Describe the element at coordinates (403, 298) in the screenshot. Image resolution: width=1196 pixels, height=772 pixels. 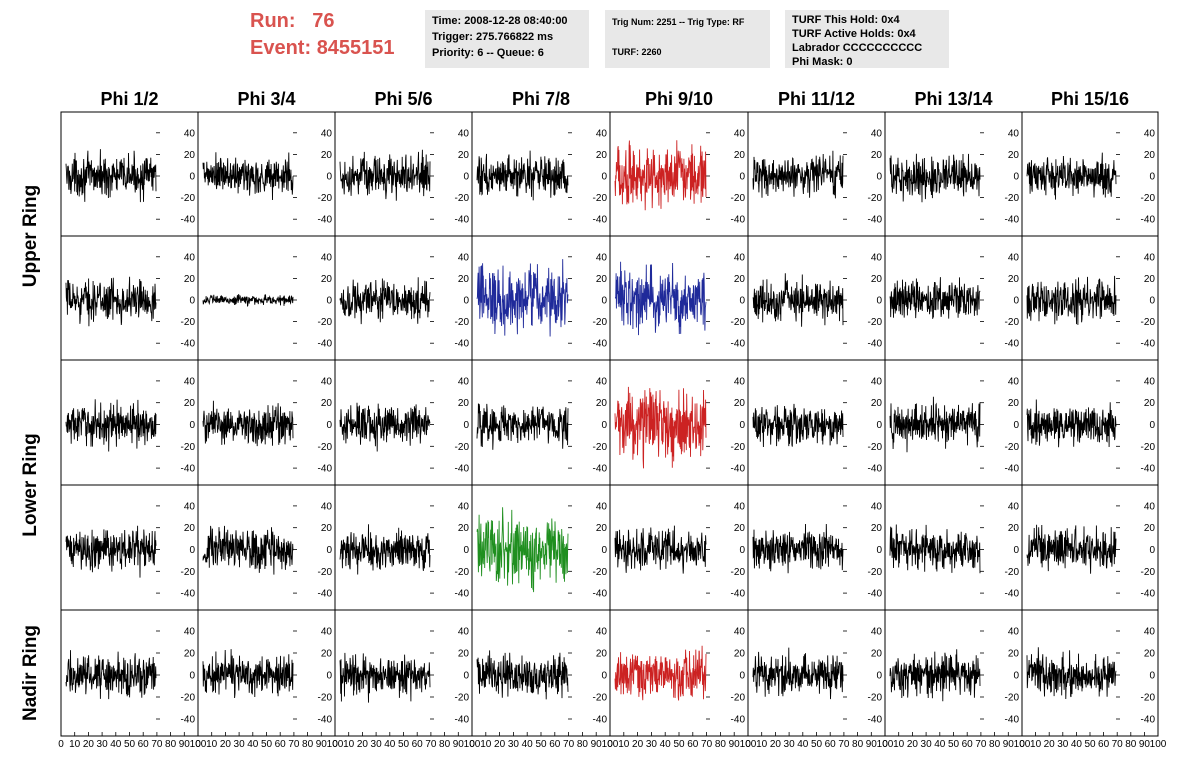
I see `waveform-panel-r2-c3: -40 -20 0 20 40` at that location.